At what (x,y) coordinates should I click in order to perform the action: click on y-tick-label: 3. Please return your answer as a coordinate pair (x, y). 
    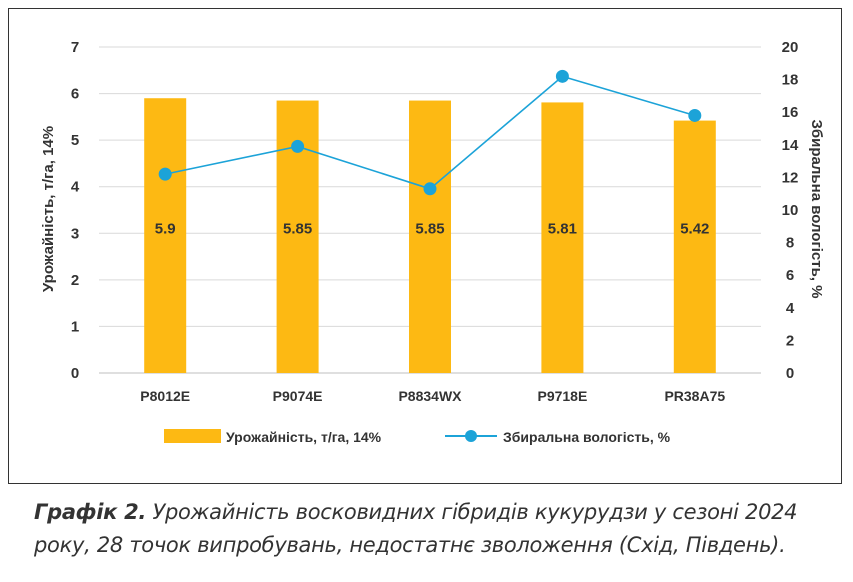
    Looking at the image, I should click on (75, 233).